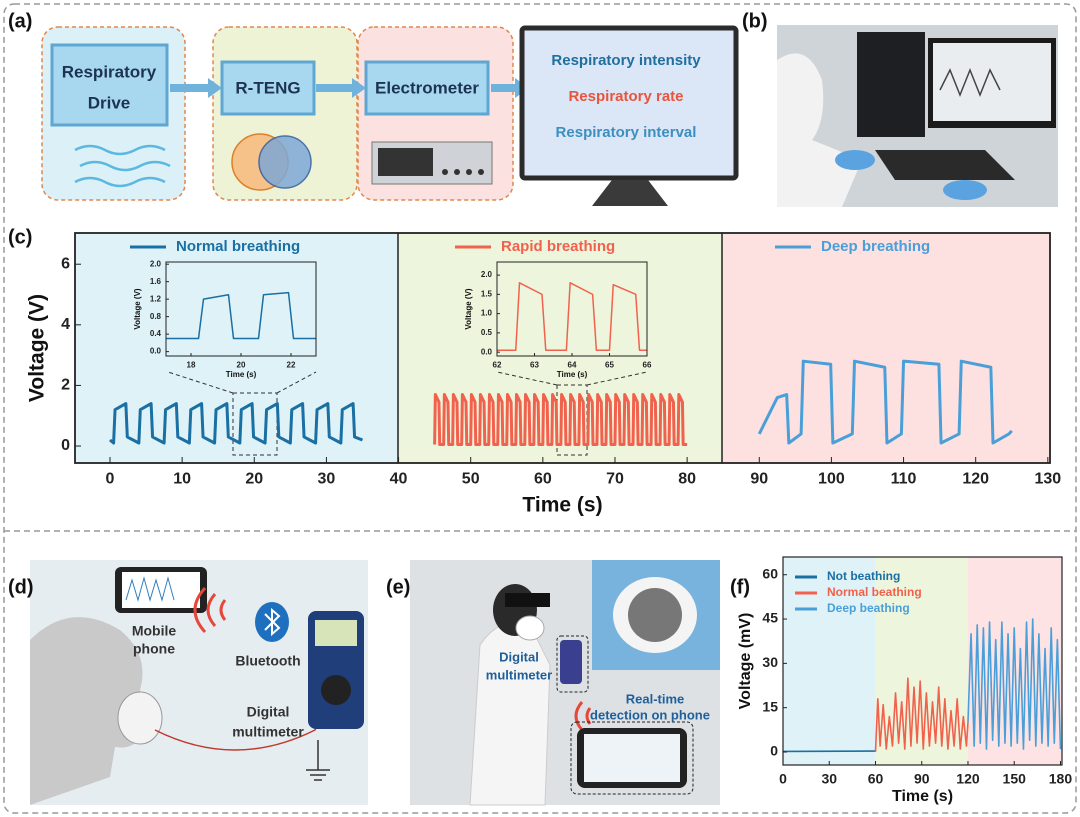  I want to click on region-bg, so click(236, 348).